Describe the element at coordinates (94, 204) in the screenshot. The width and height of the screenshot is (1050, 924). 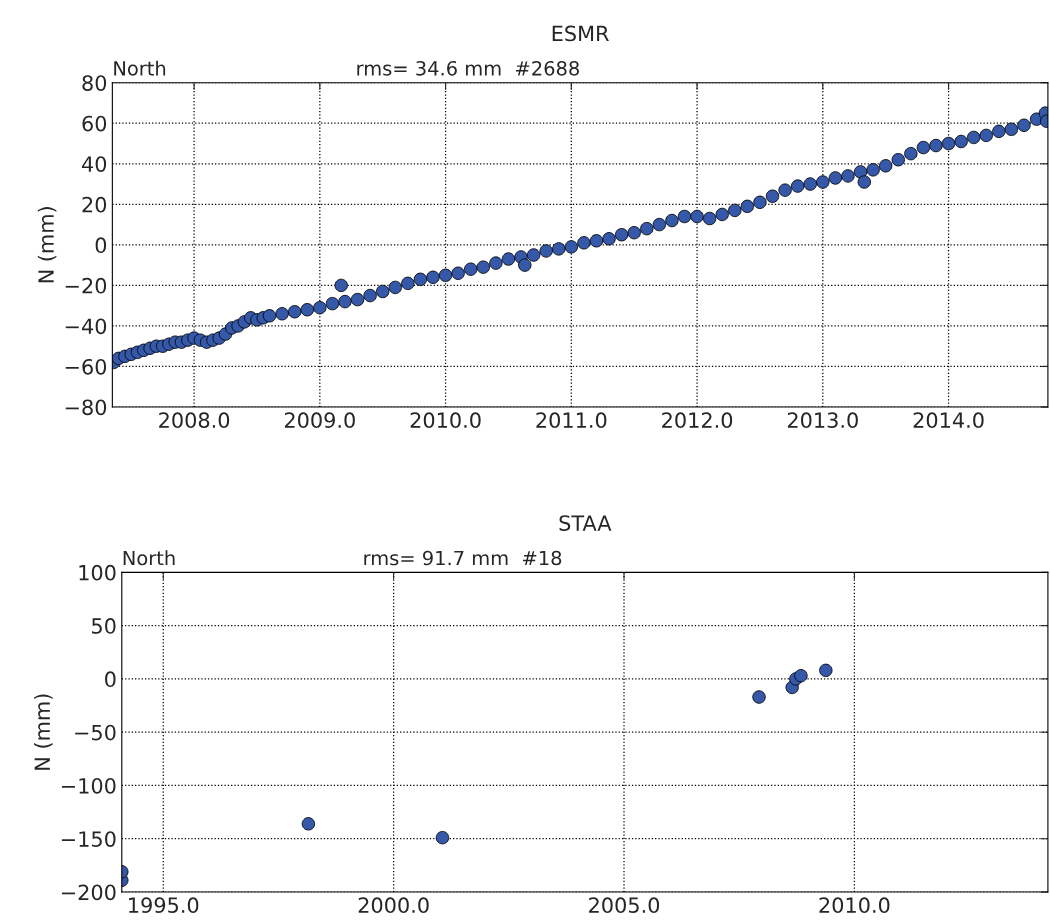
I see `y-tick-label: 20` at that location.